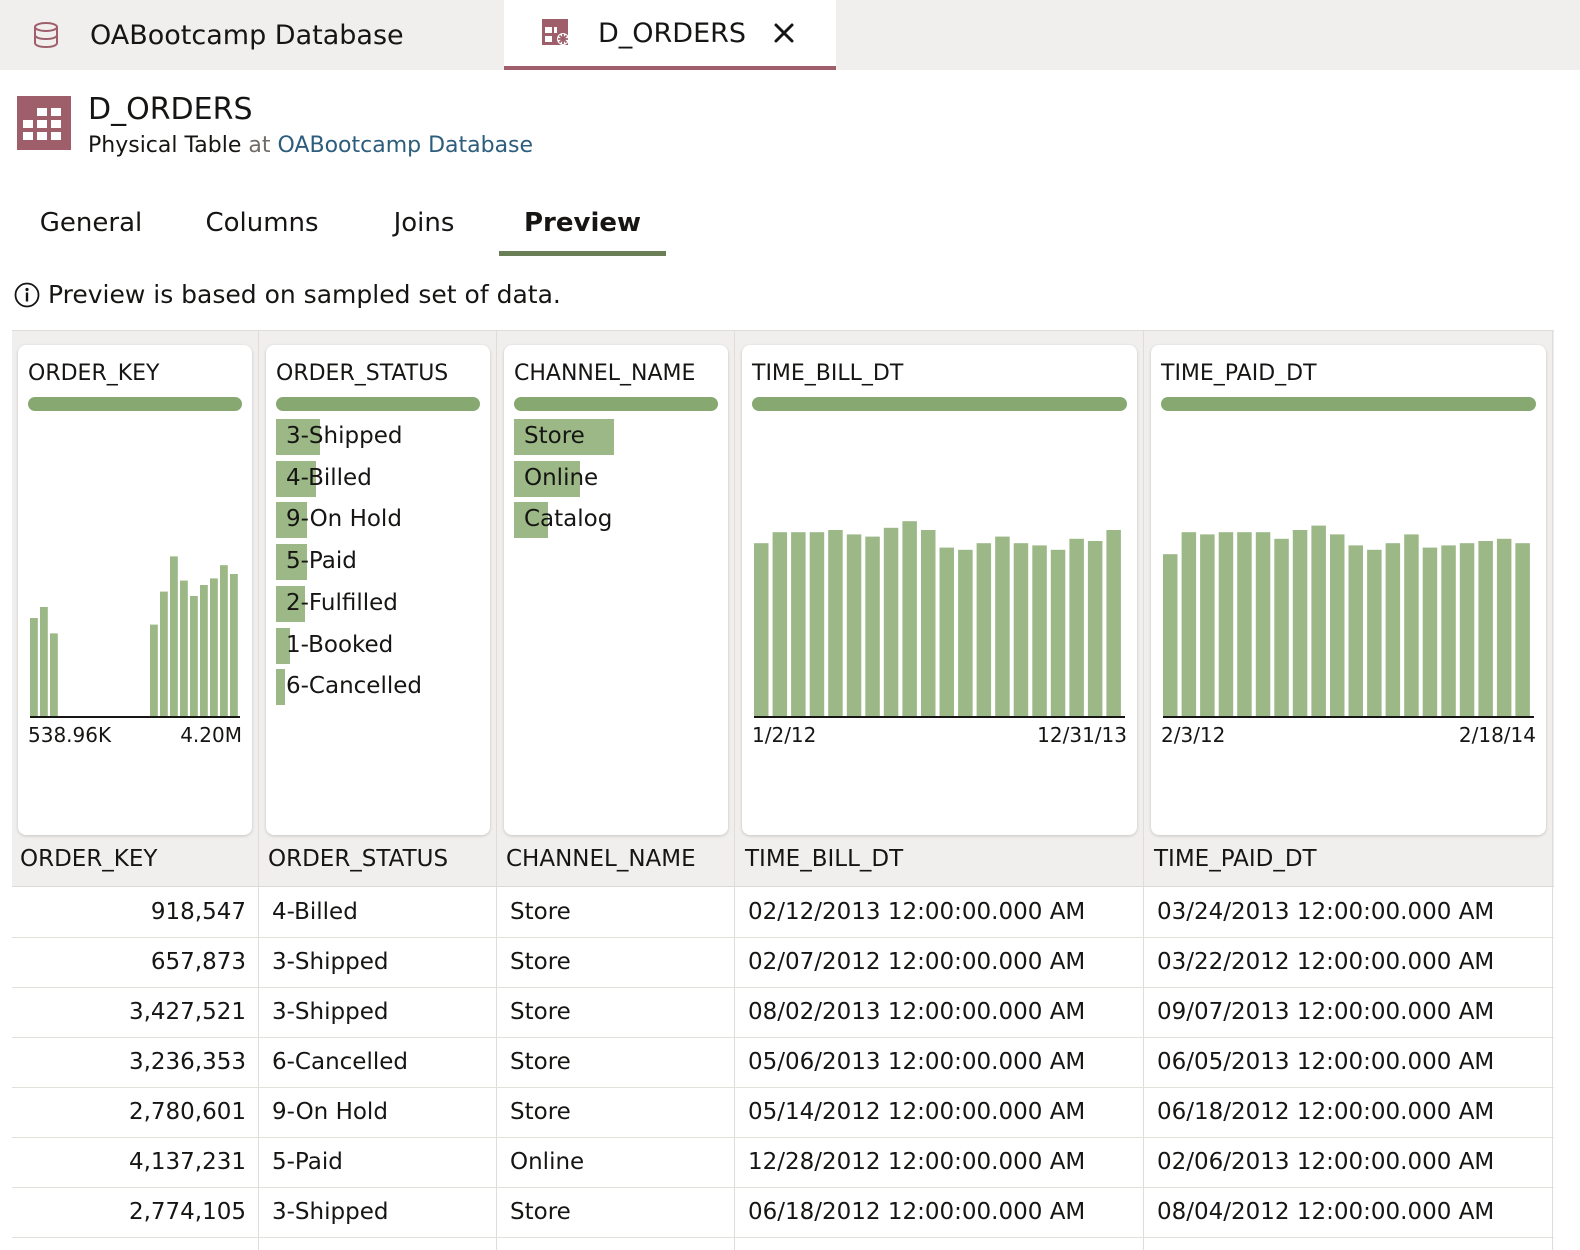 Image resolution: width=1580 pixels, height=1250 pixels. I want to click on page-title: D_ORDERS, so click(170, 109).